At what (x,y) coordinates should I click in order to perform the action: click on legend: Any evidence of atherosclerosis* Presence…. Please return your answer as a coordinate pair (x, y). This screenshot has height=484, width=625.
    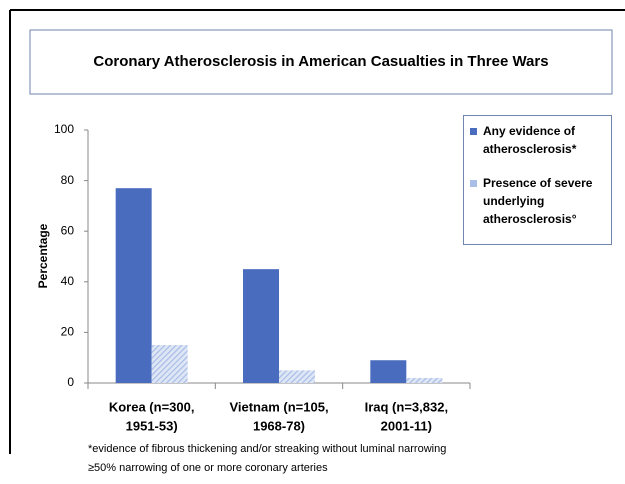
    Looking at the image, I should click on (537, 180).